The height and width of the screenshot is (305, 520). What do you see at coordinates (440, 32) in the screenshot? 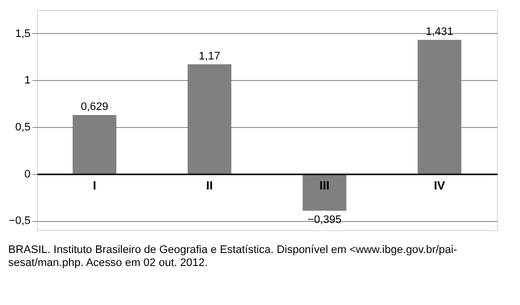
I see `data-label: 1,431` at bounding box center [440, 32].